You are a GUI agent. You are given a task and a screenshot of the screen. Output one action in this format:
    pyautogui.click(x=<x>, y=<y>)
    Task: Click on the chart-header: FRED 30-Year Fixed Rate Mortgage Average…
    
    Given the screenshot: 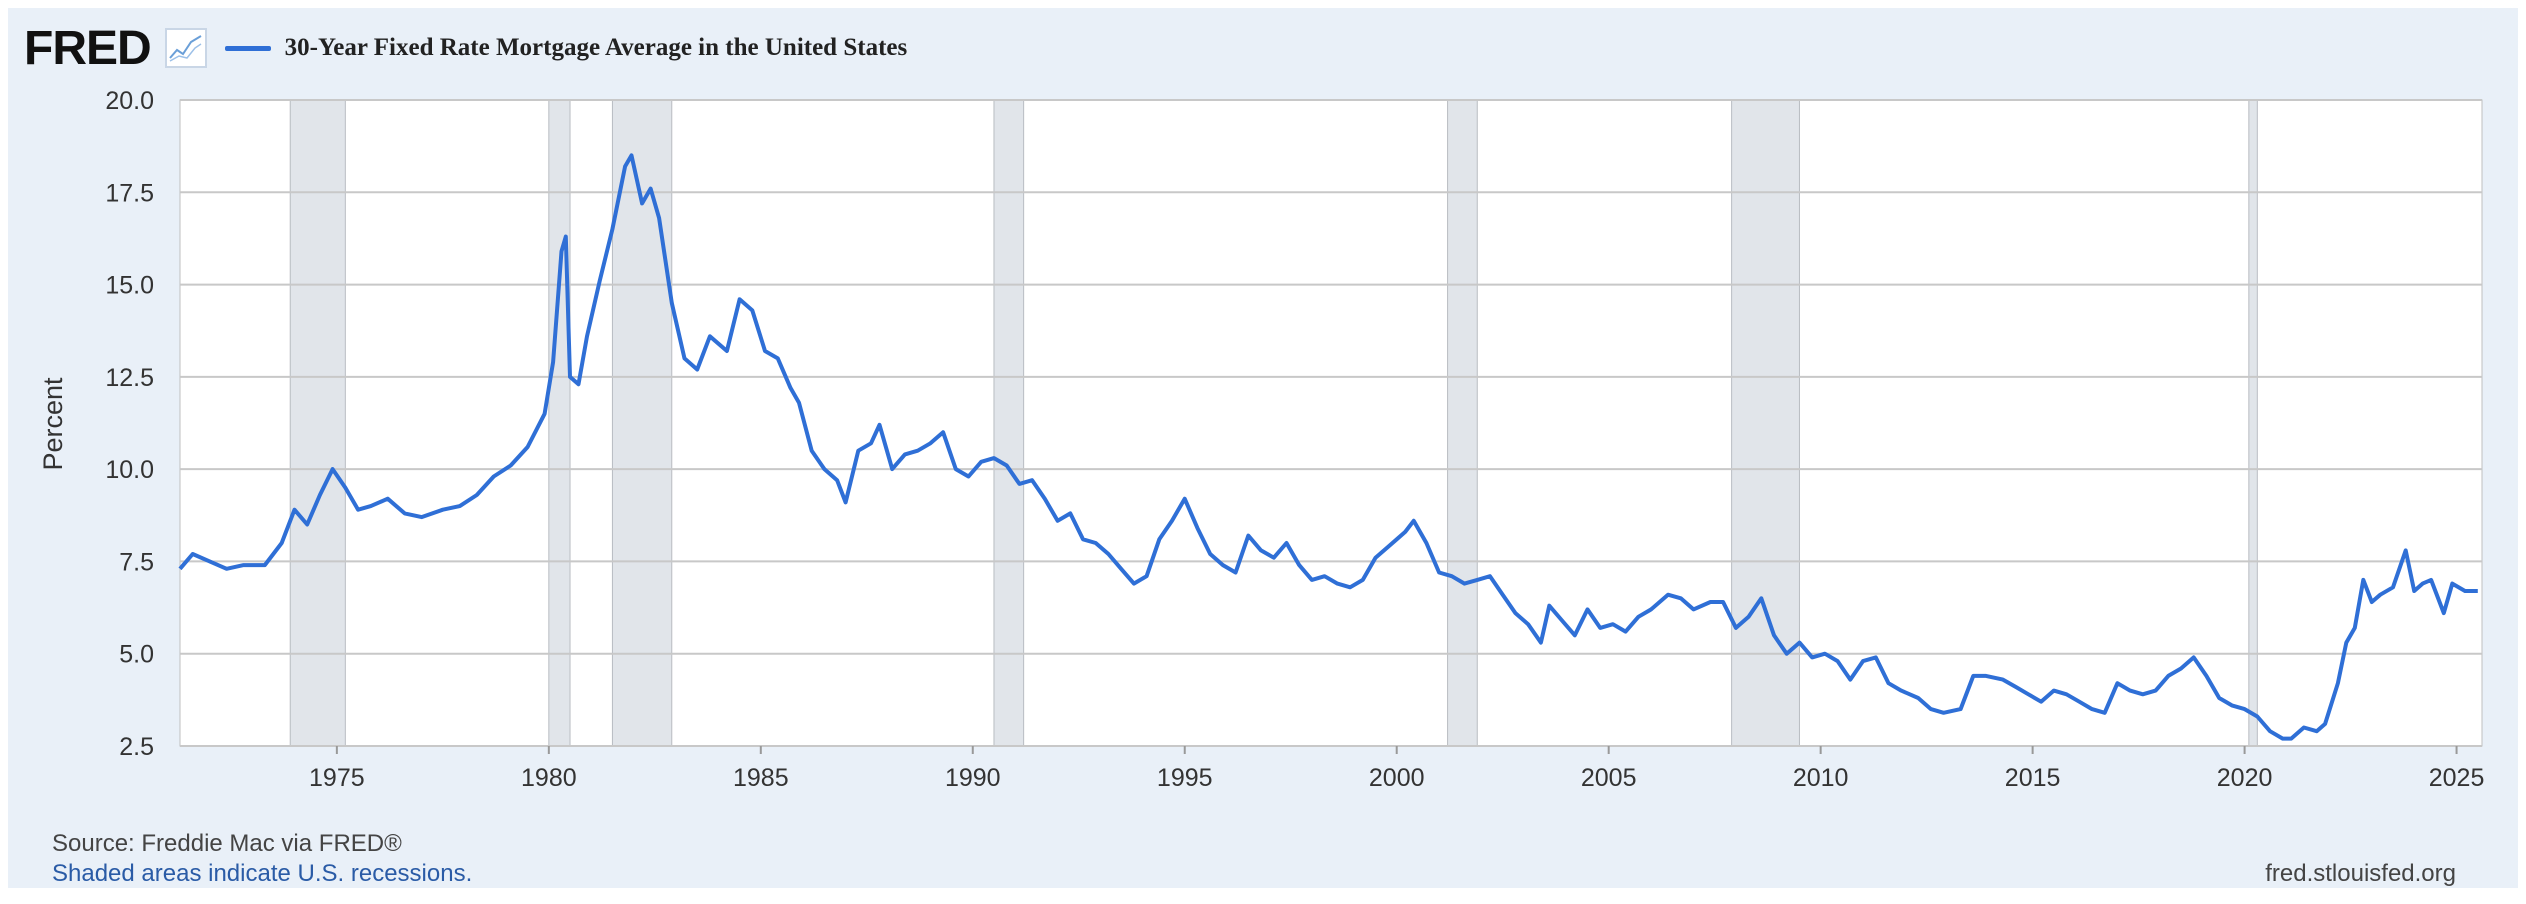 What is the action you would take?
    pyautogui.click(x=465, y=48)
    